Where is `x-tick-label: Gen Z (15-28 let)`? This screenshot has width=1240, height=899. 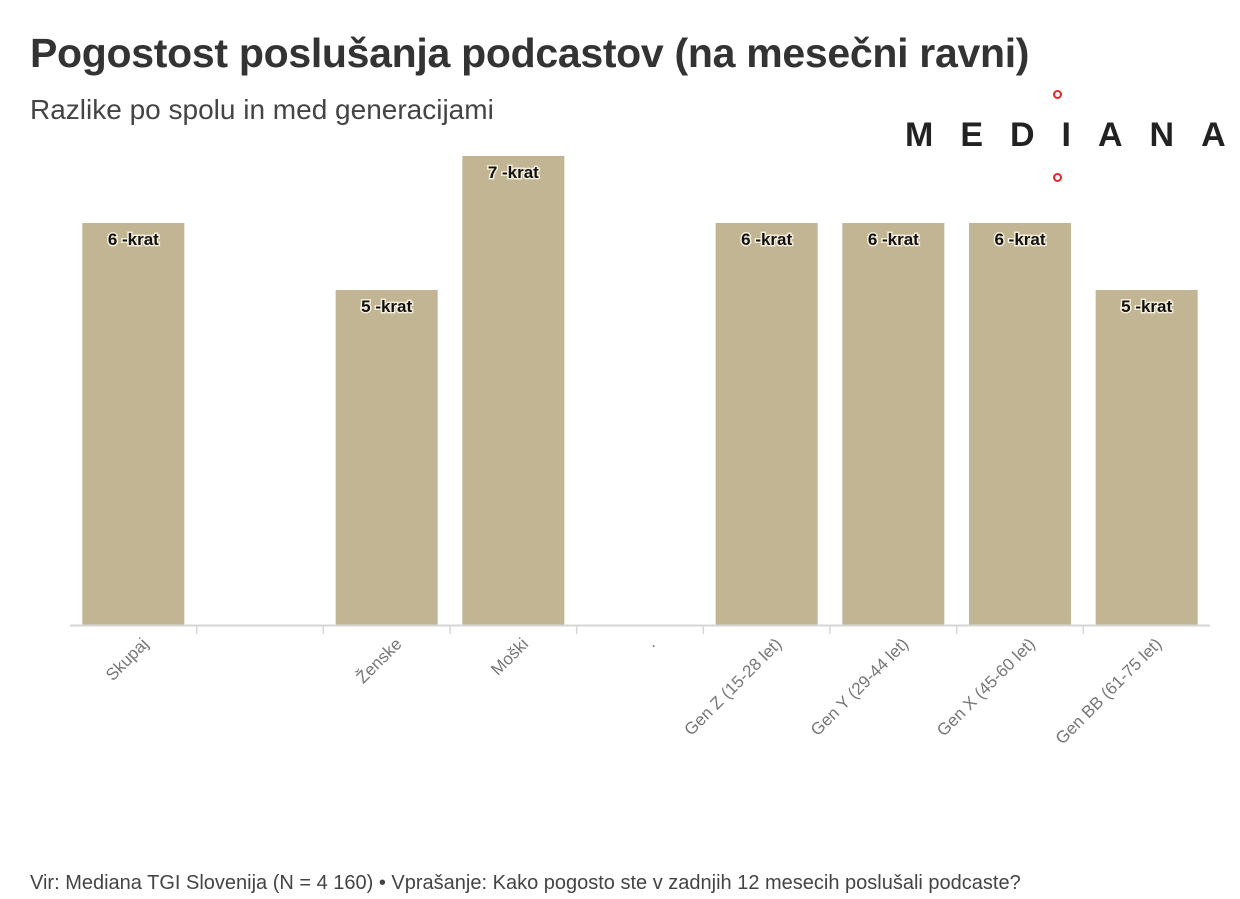 x-tick-label: Gen Z (15-28 let) is located at coordinates (733, 686).